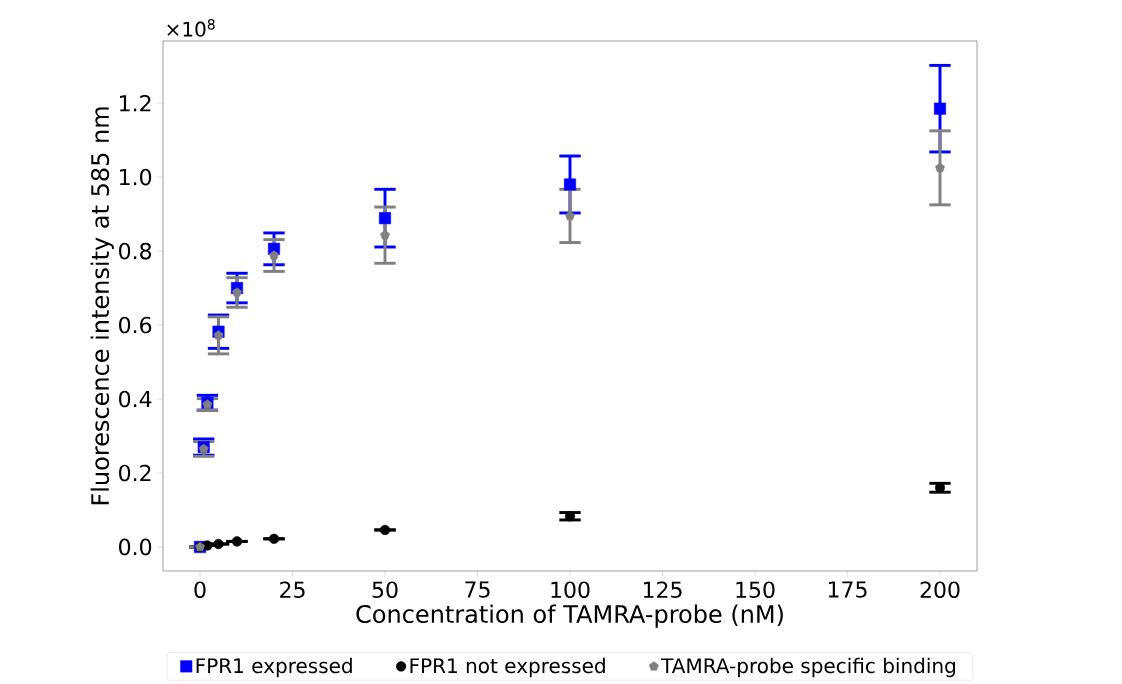 This screenshot has height=684, width=1122. What do you see at coordinates (847, 589) in the screenshot?
I see `x-tick-label: 175` at bounding box center [847, 589].